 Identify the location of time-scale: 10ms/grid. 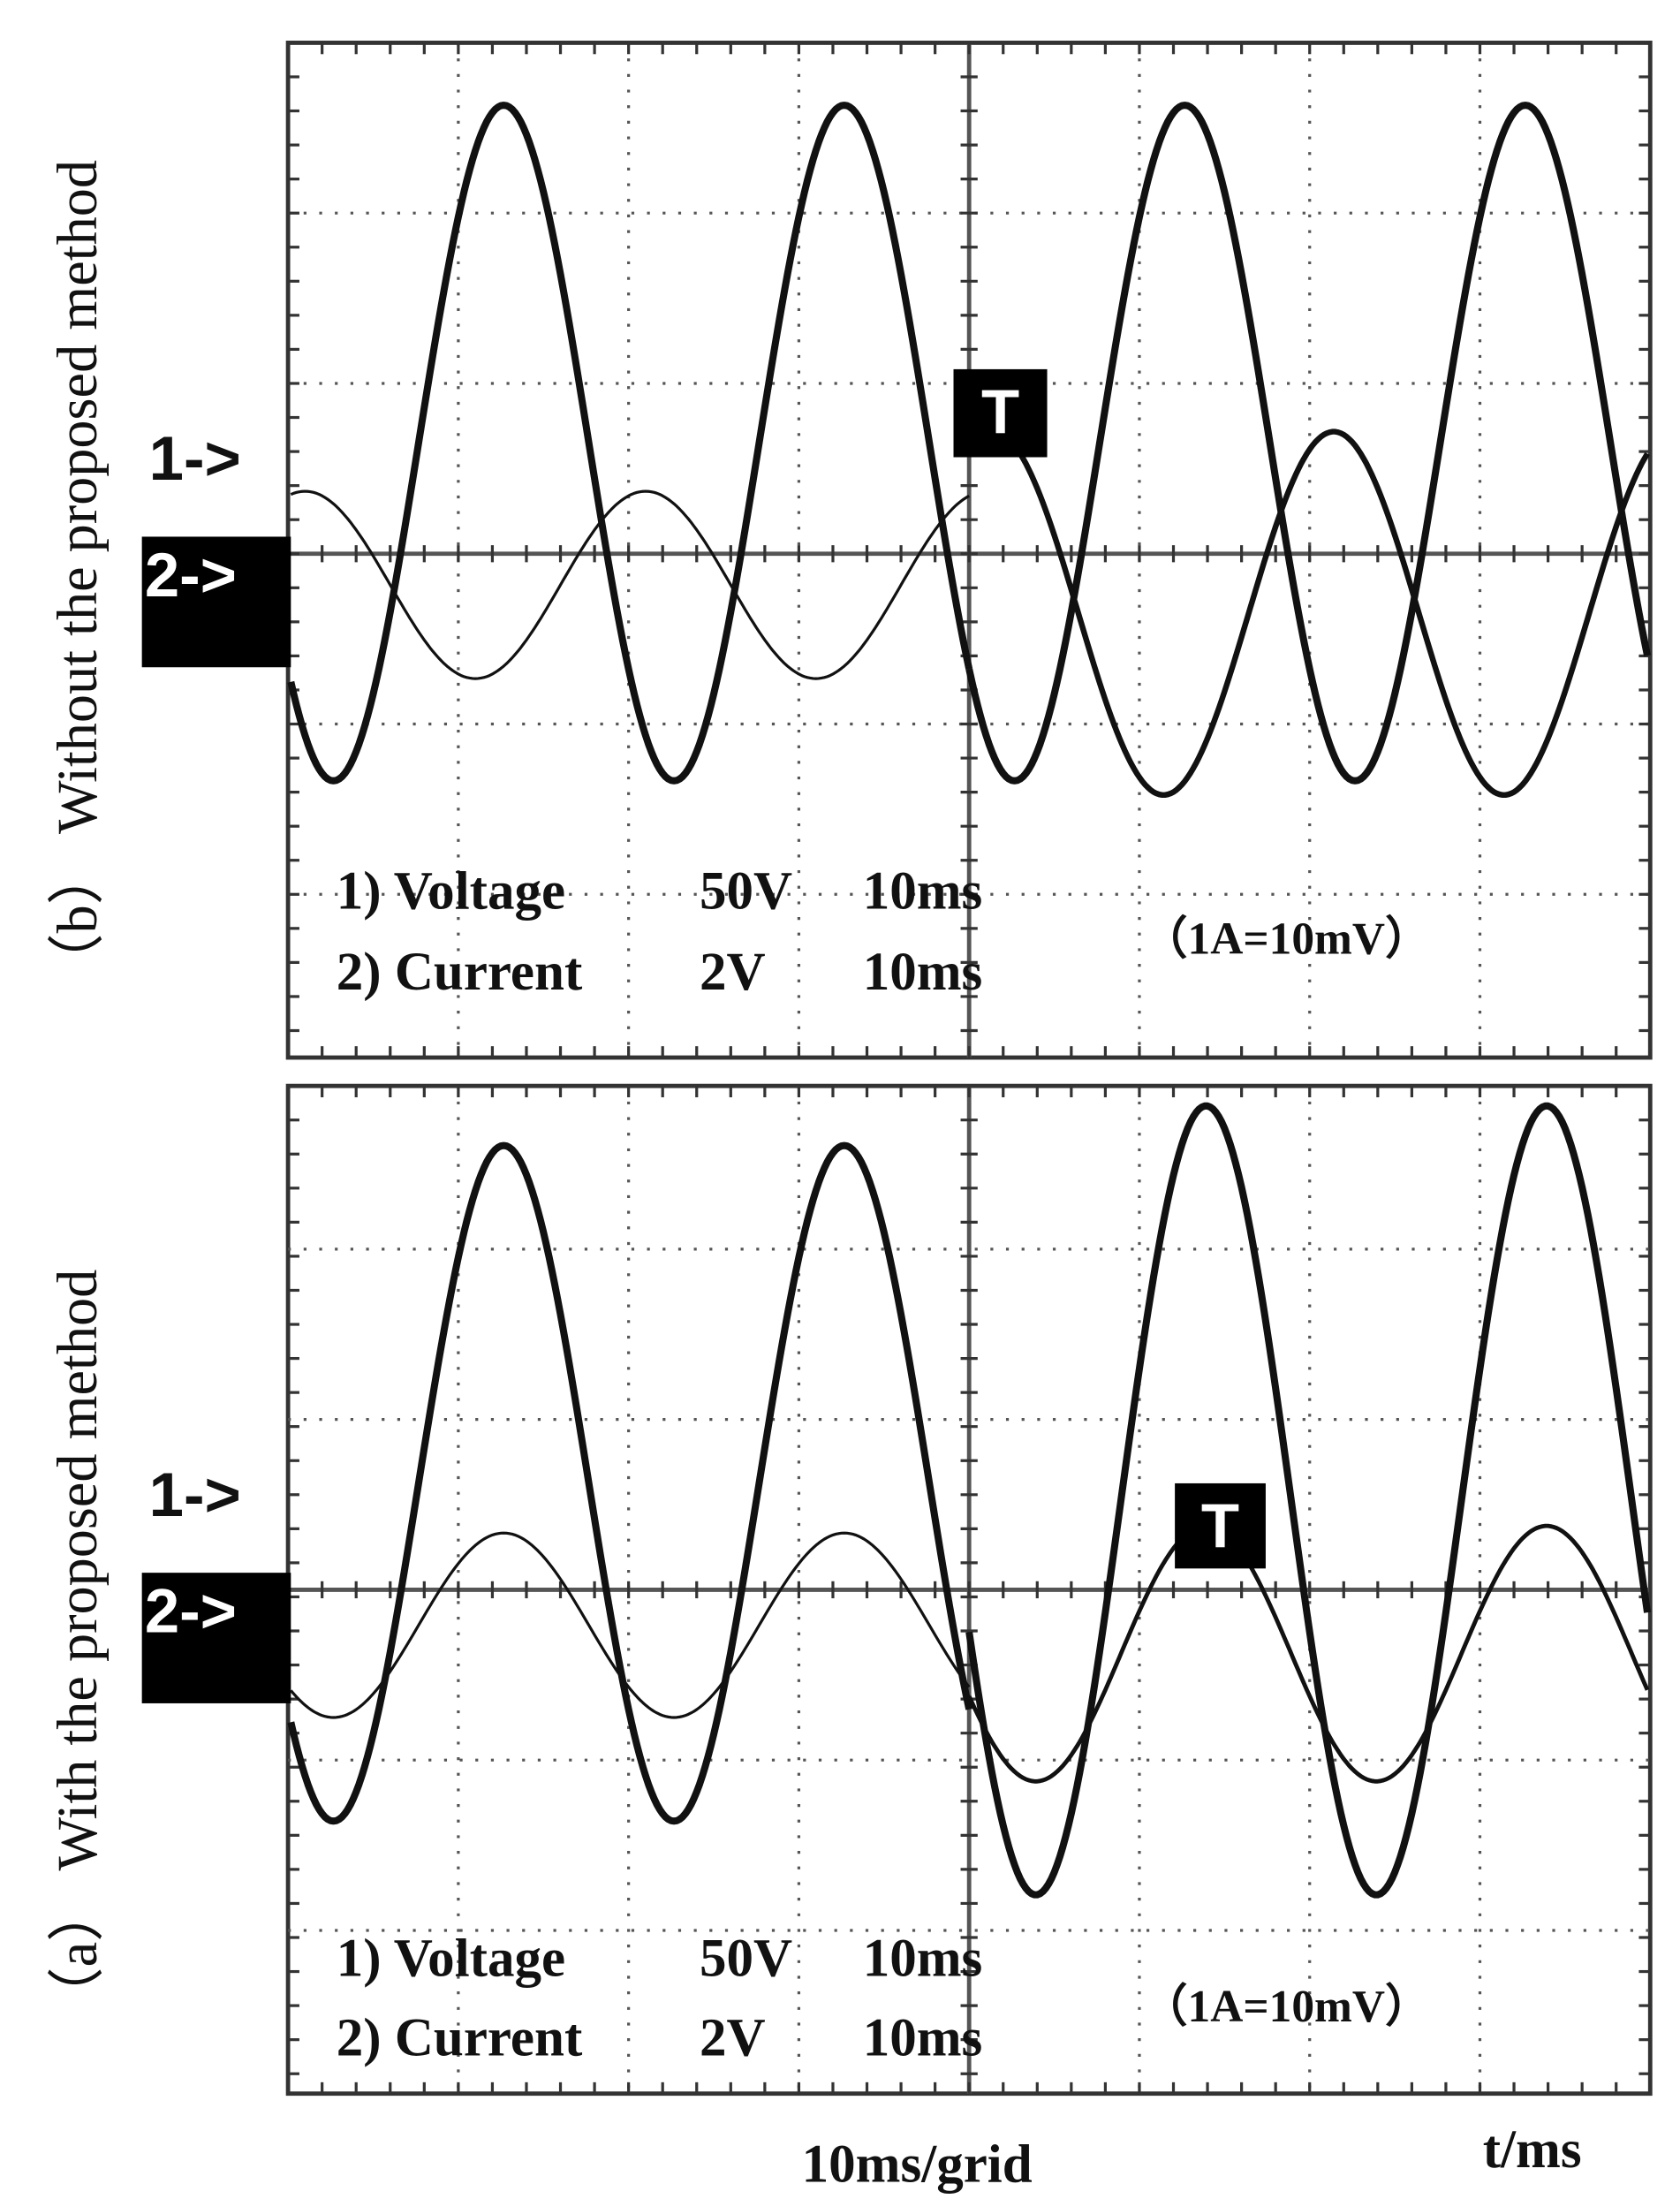
(917, 2164).